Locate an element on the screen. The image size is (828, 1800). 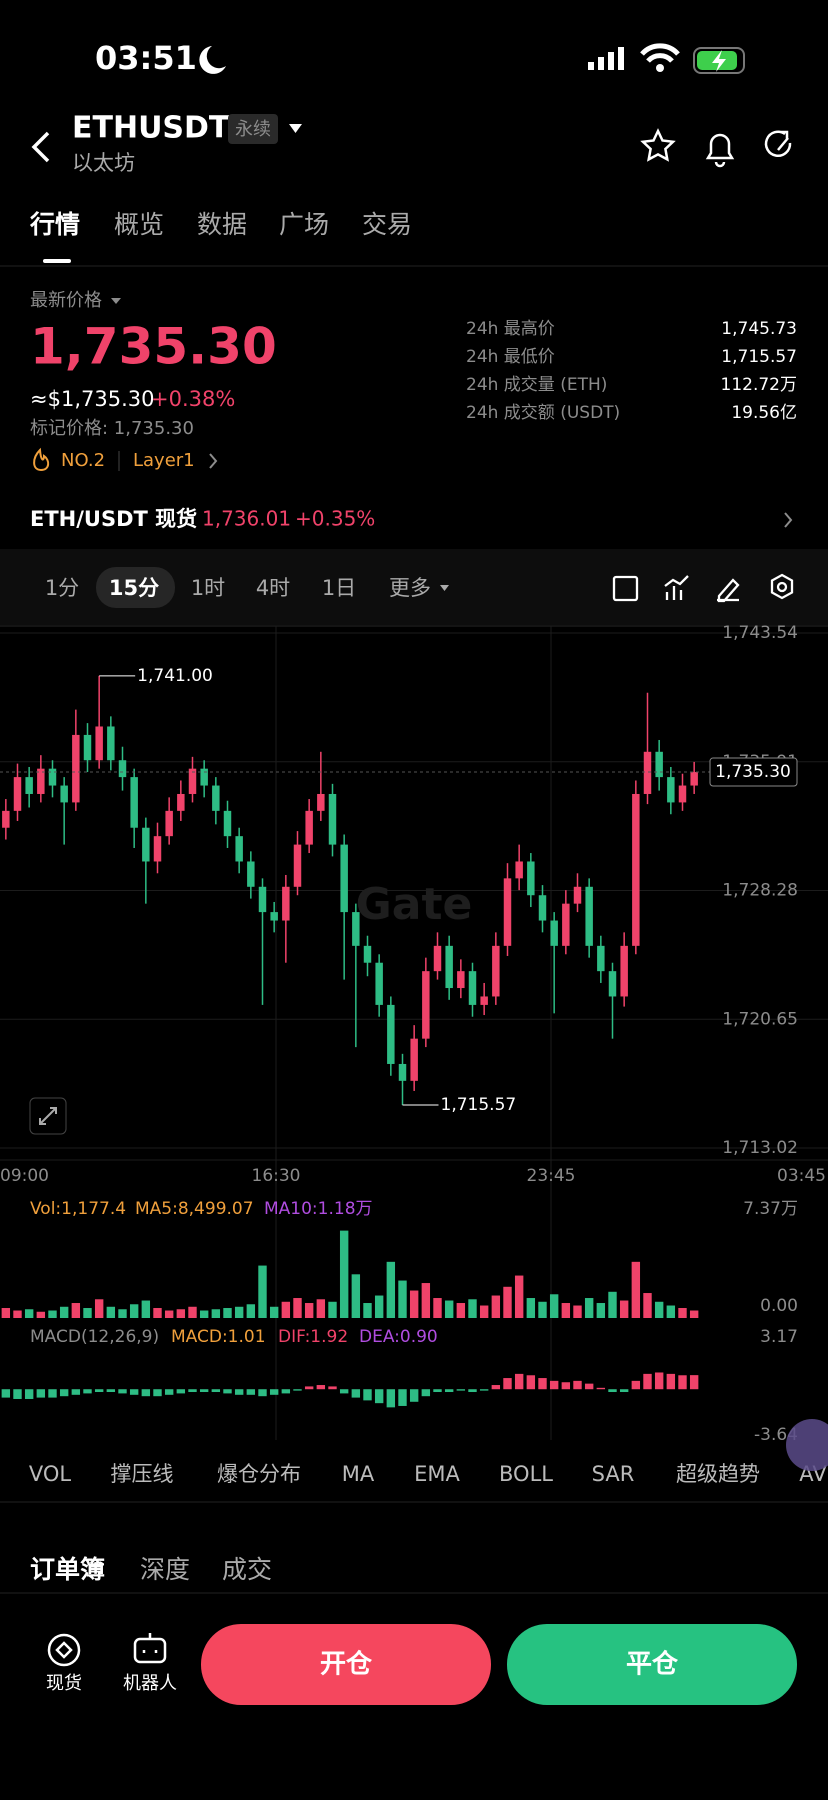
spot-pair: ETH/USDT 现货 is located at coordinates (113, 519).